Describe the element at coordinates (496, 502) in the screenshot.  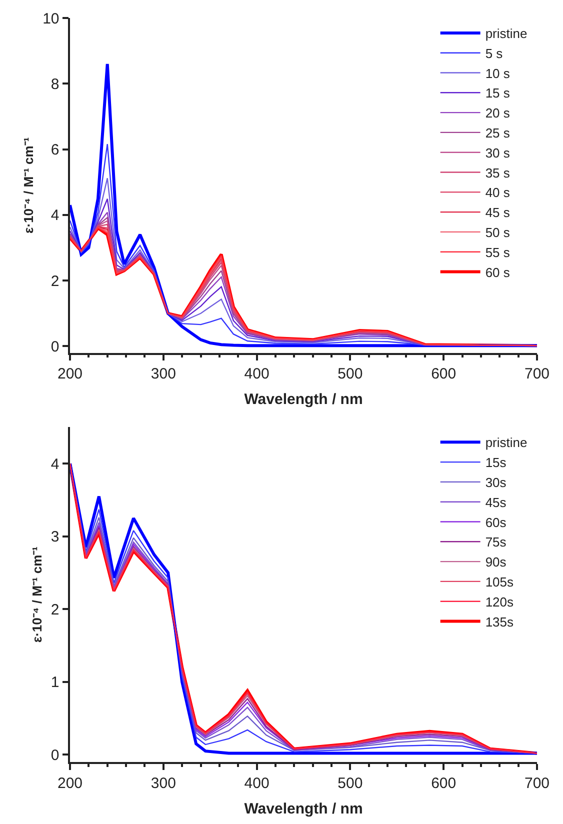
I see `legend-label: 45s` at that location.